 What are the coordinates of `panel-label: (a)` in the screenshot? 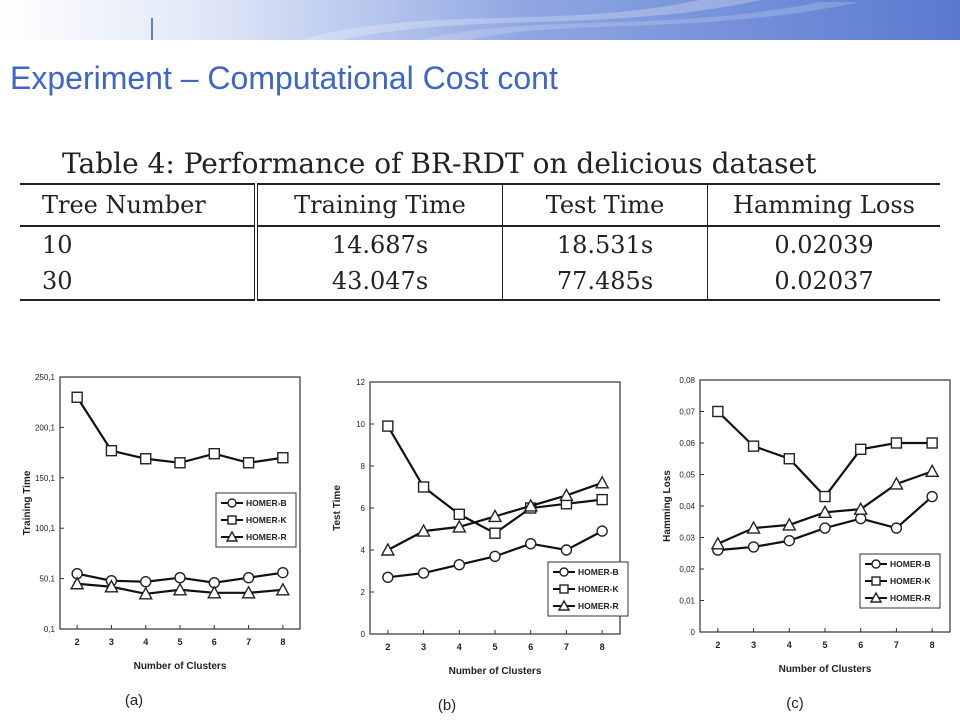 It's located at (134, 700).